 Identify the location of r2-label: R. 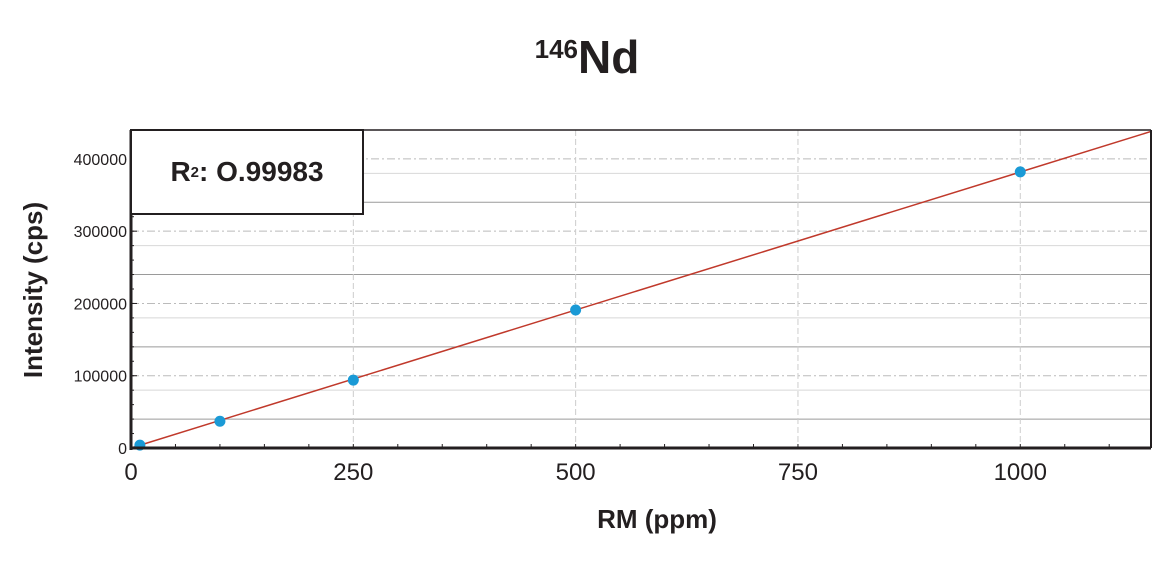
(180, 171).